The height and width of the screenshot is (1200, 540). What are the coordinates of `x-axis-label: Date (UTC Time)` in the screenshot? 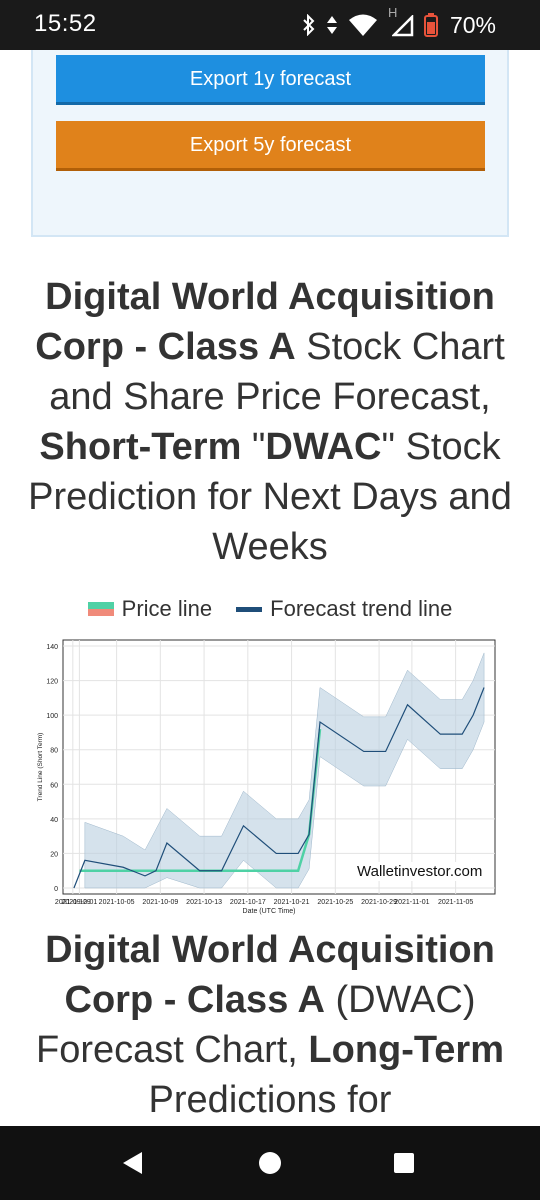 It's located at (269, 911).